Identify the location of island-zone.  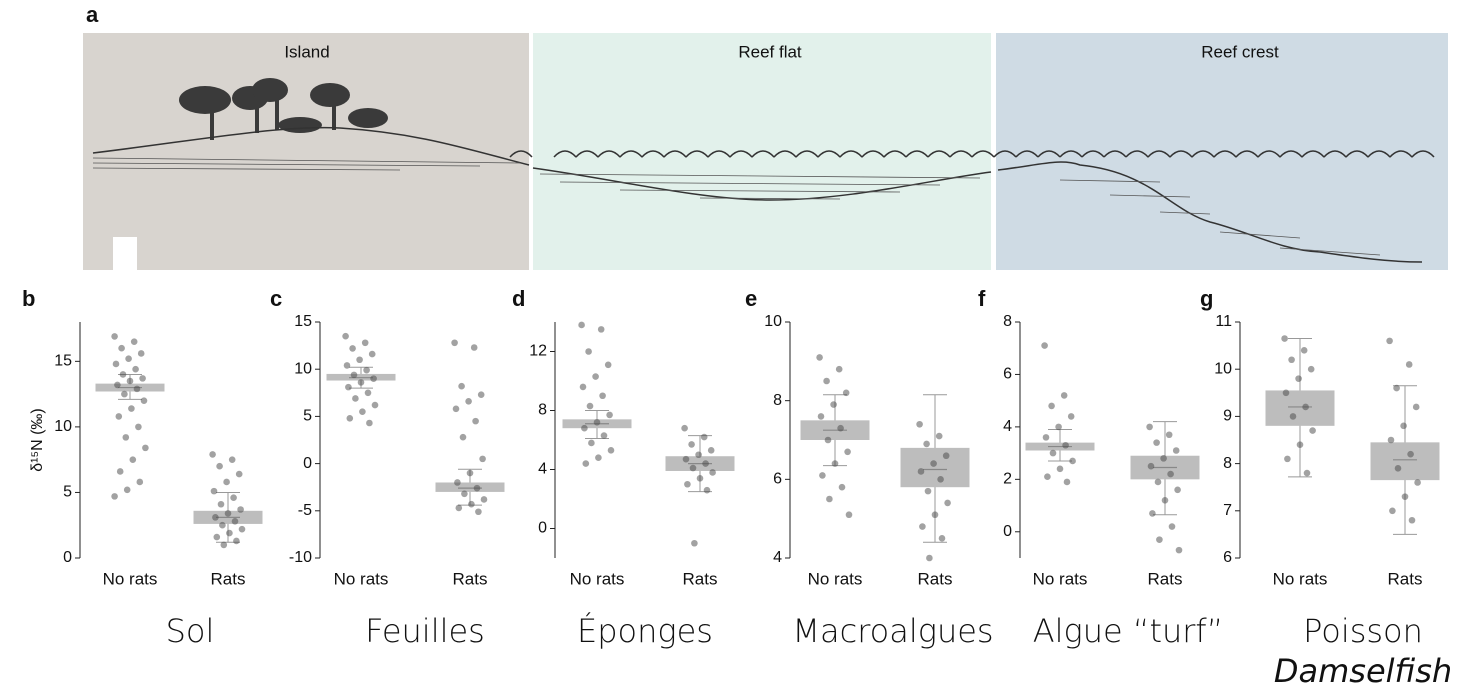
(306, 151).